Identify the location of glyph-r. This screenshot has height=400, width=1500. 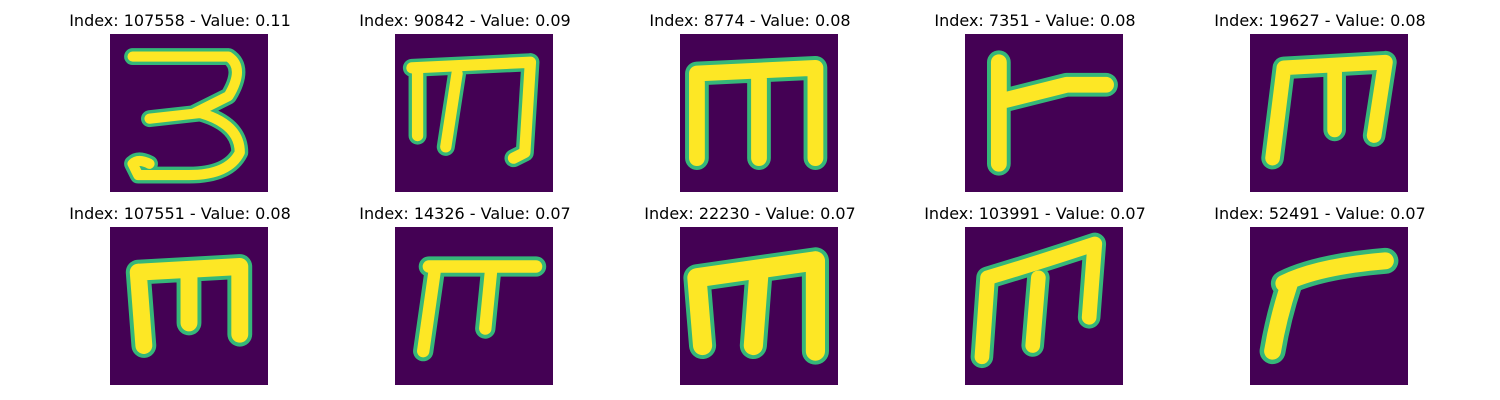
(1329, 306).